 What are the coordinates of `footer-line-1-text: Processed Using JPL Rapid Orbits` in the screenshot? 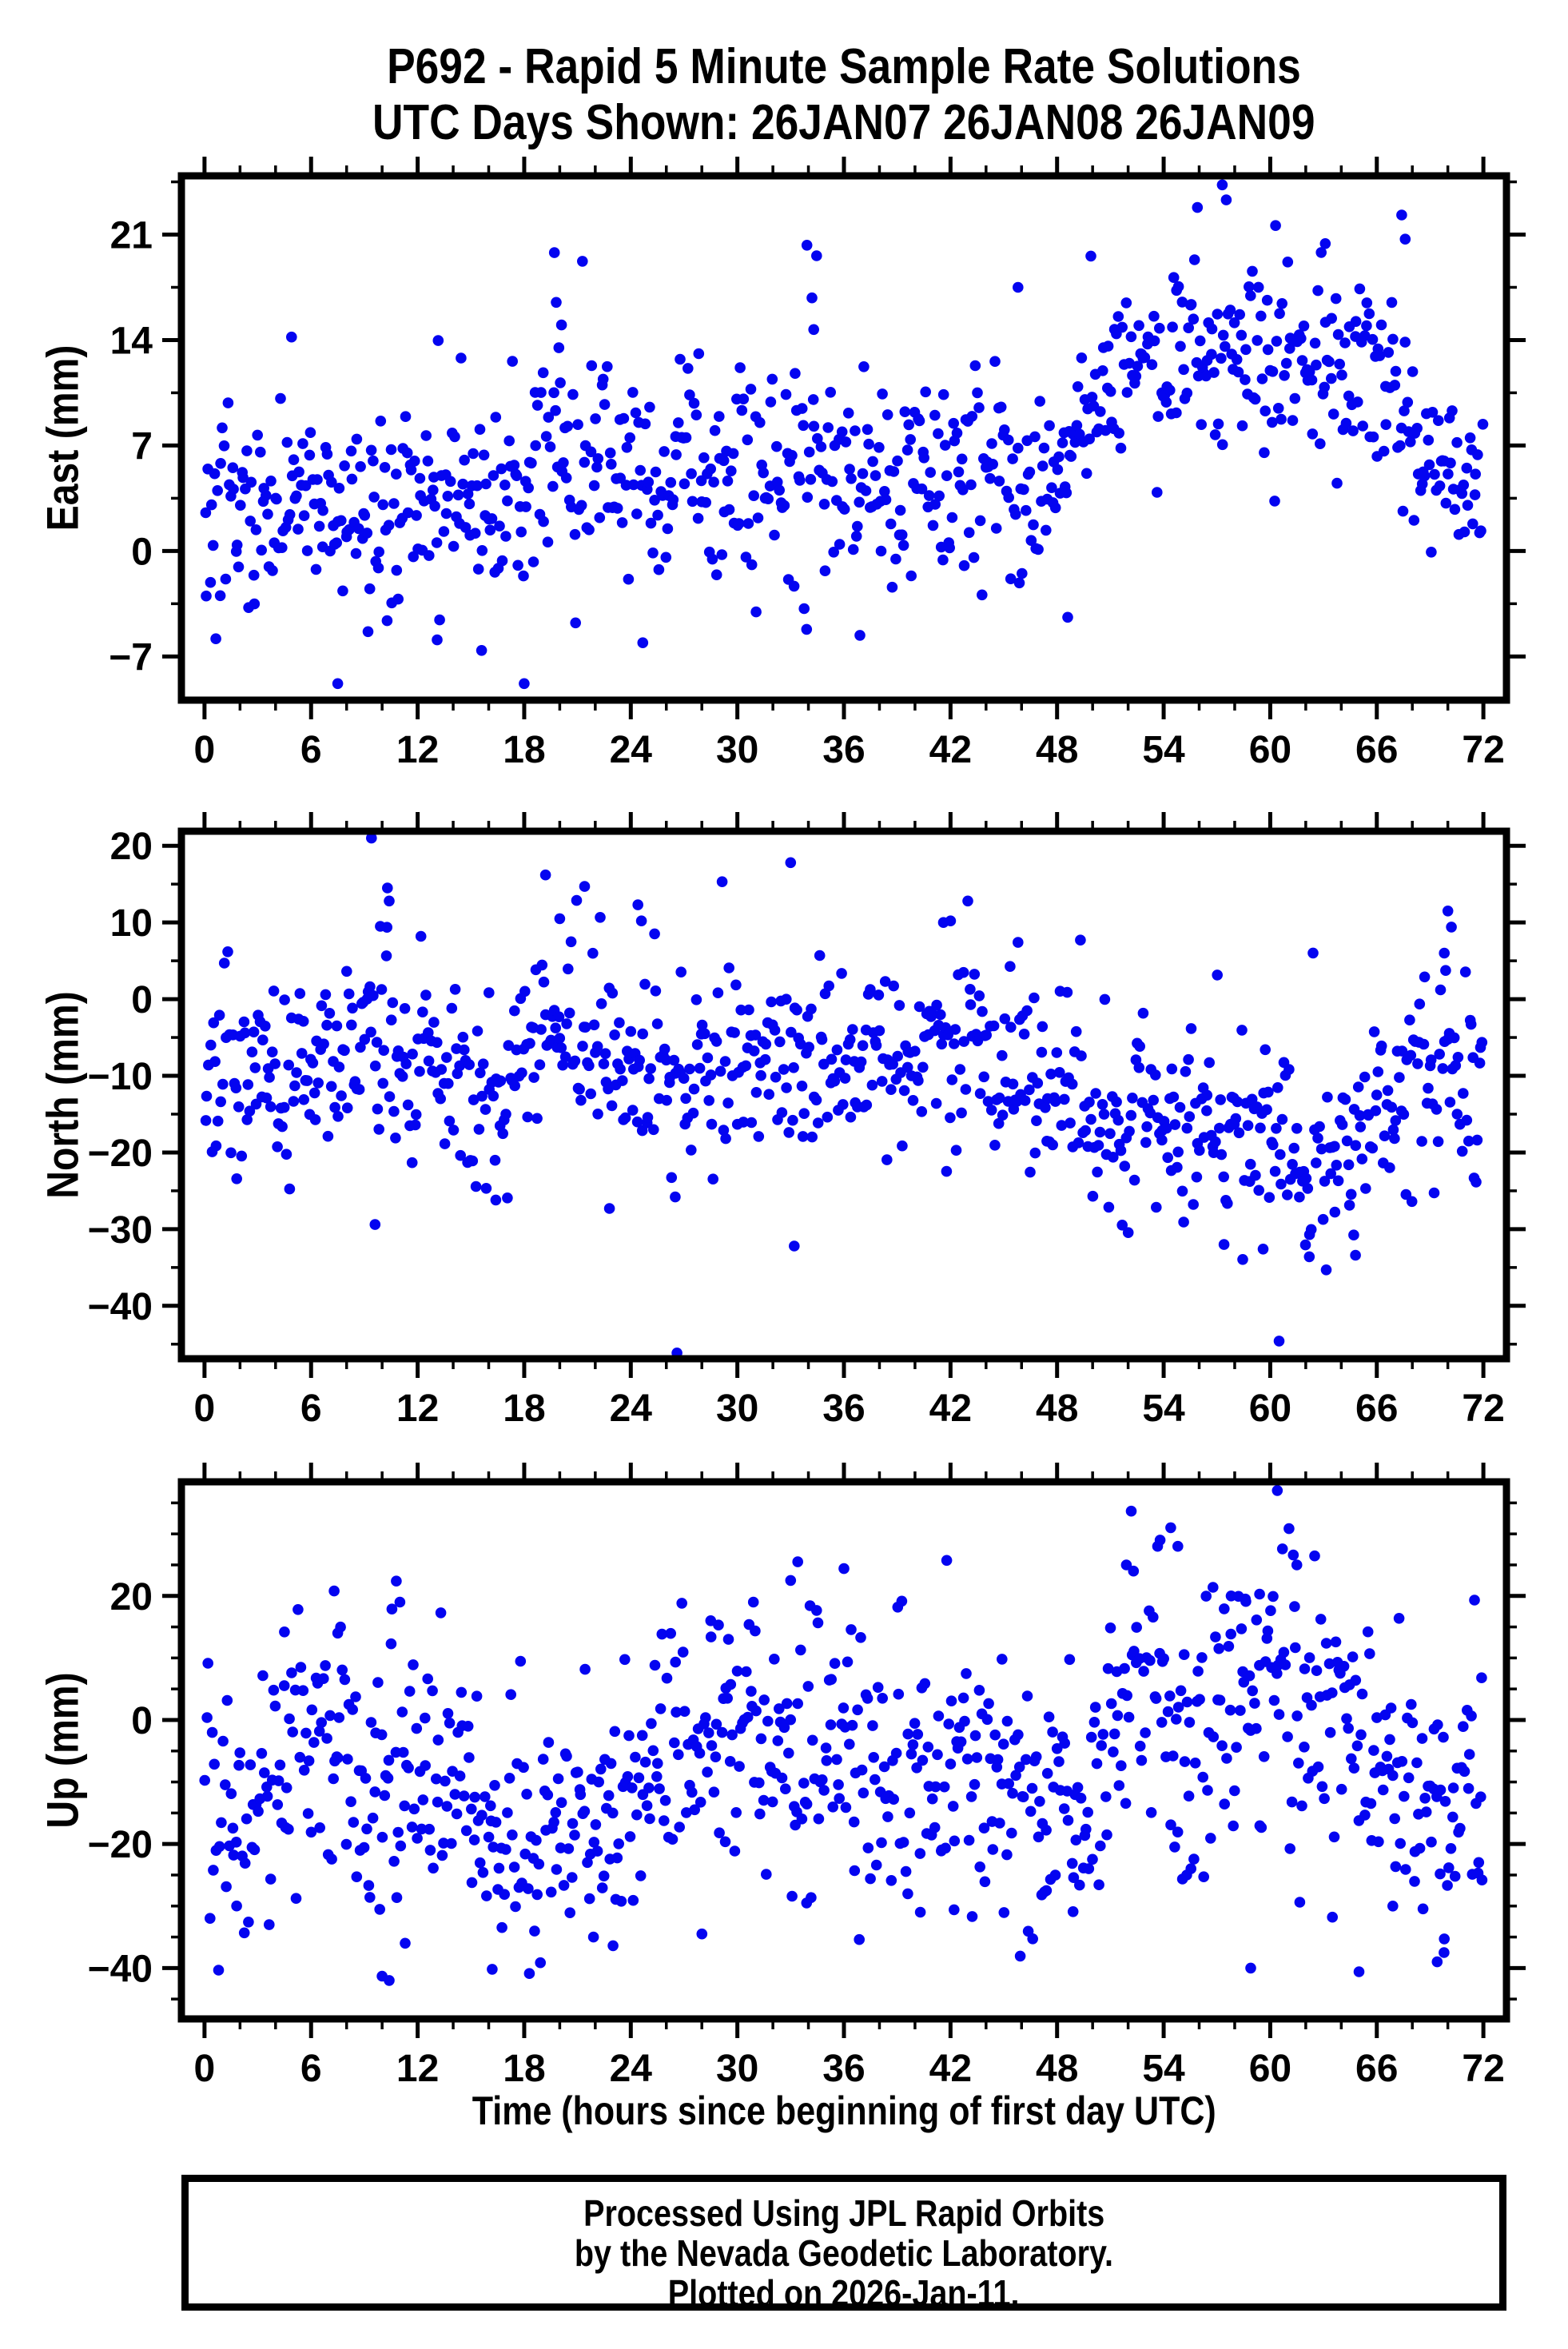 It's located at (844, 2213).